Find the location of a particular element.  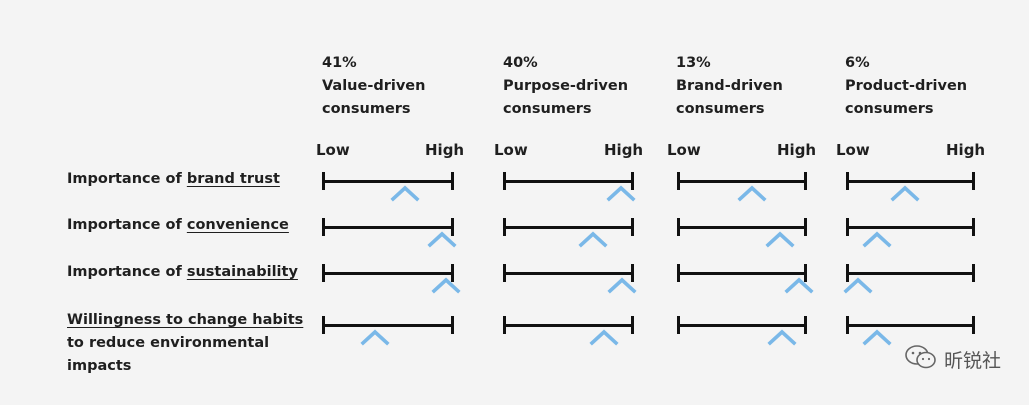

row-label-convenience: Importance of convenience is located at coordinates (178, 225).